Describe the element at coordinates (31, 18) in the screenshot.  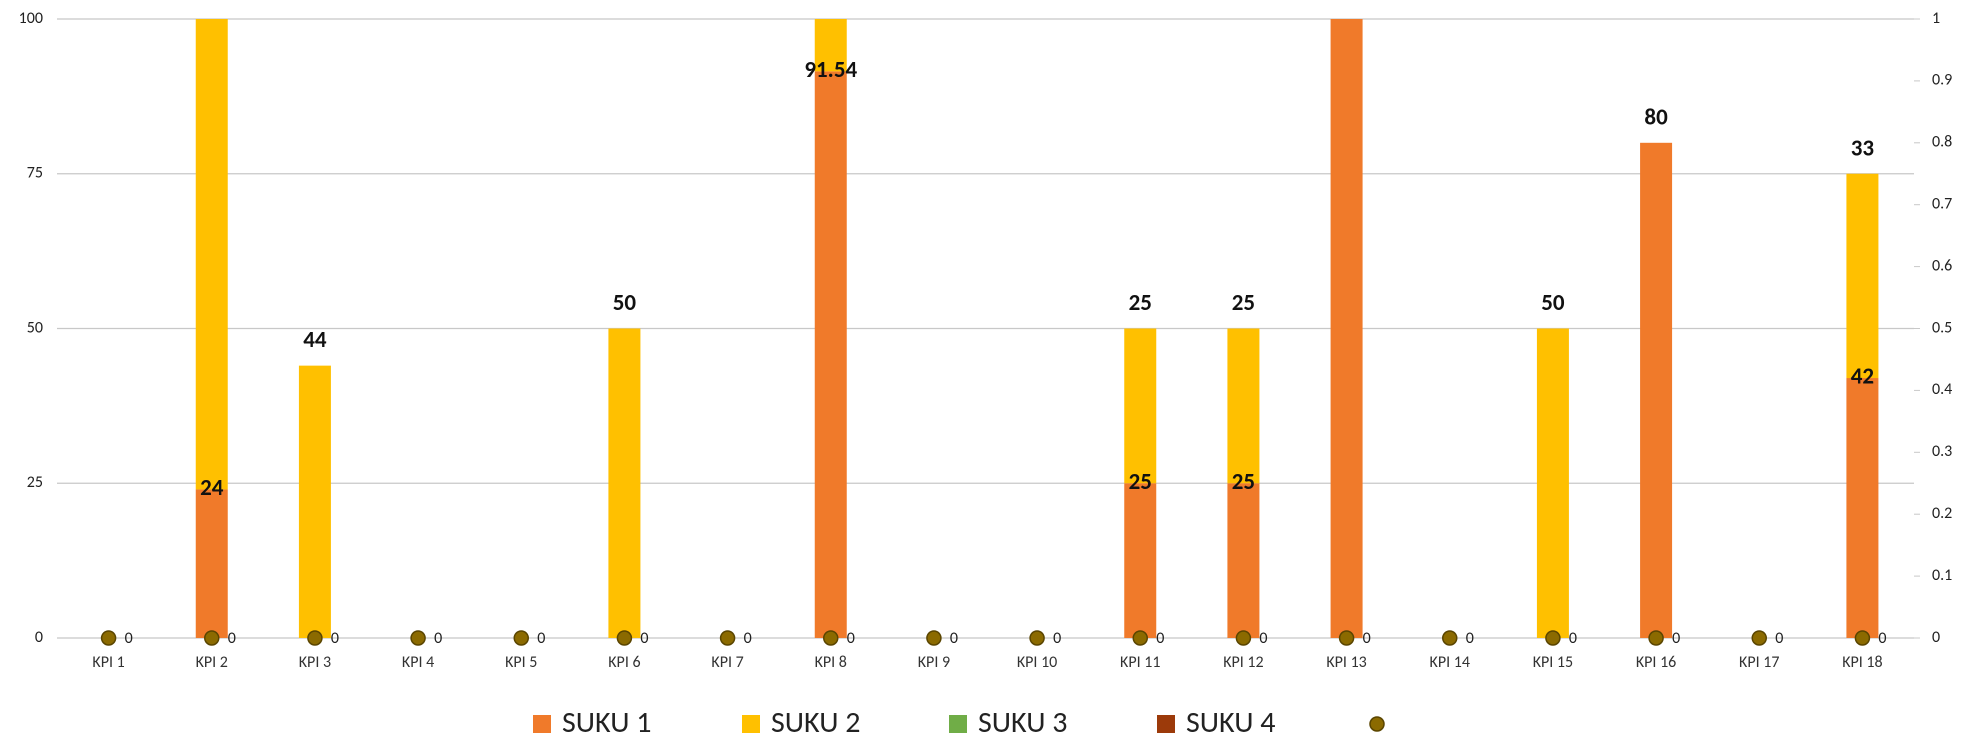
I see `y-tick-label: 100` at that location.